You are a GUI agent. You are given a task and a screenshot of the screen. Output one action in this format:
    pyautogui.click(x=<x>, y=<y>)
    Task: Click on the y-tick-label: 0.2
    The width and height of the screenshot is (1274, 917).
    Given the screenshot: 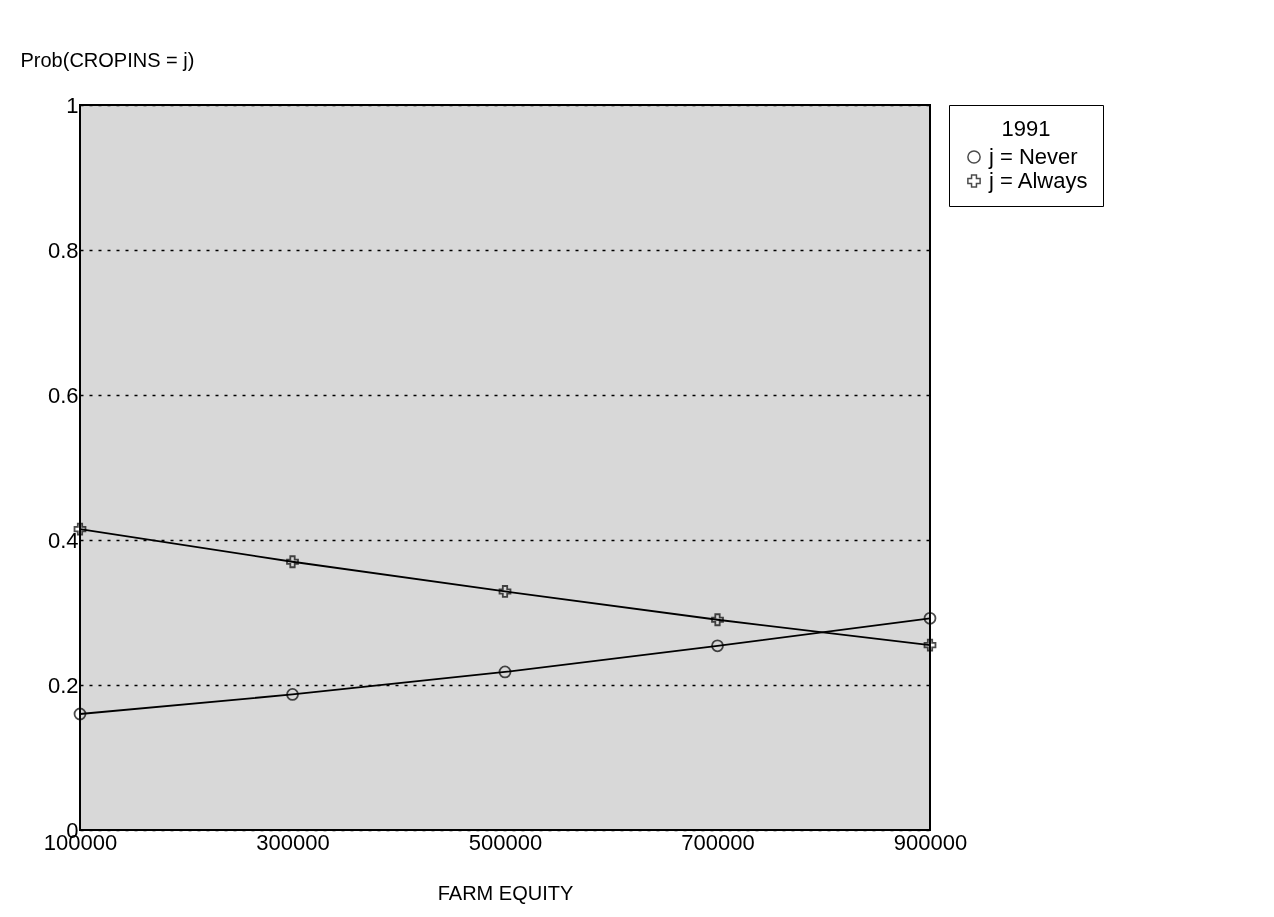 What is the action you would take?
    pyautogui.click(x=63, y=685)
    